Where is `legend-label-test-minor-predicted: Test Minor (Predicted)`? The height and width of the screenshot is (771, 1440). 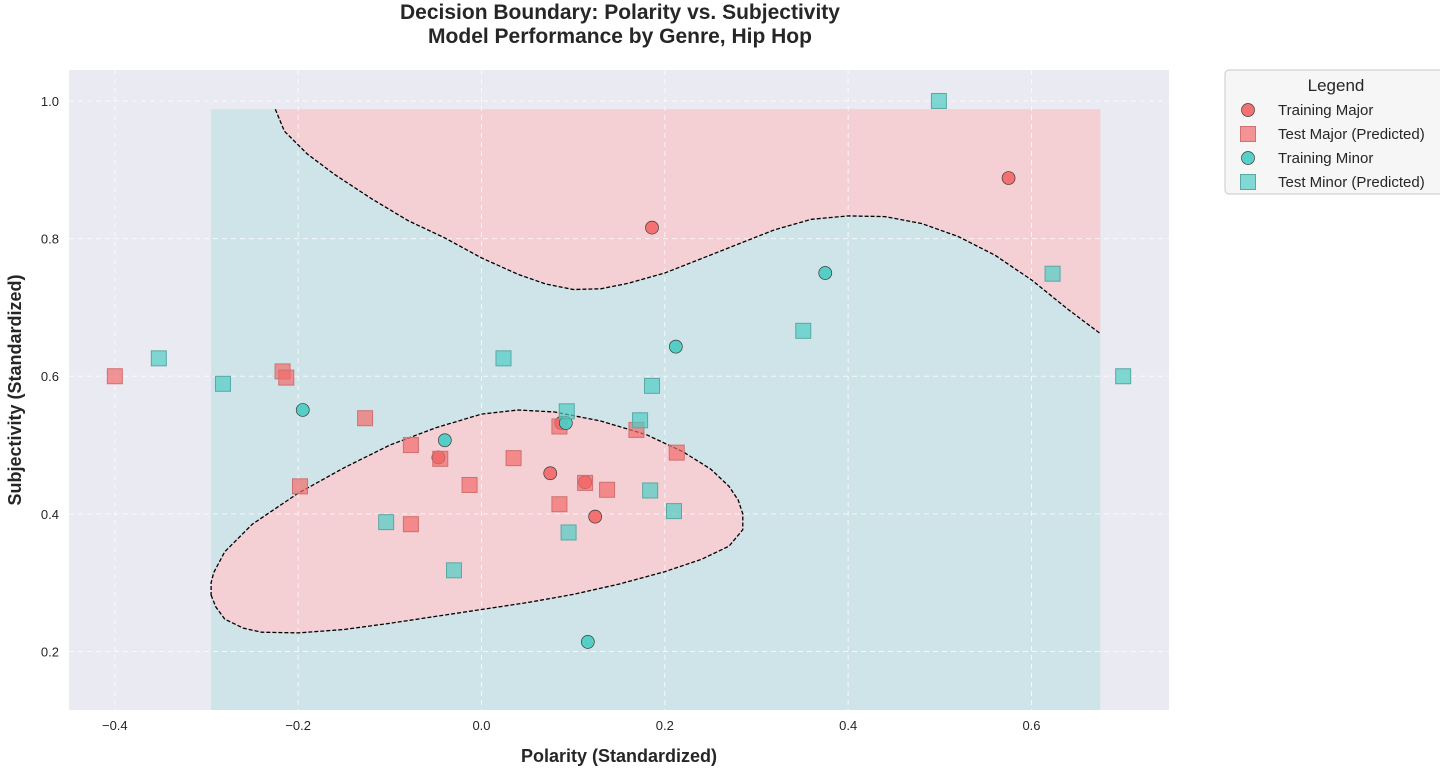 legend-label-test-minor-predicted: Test Minor (Predicted) is located at coordinates (1351, 182).